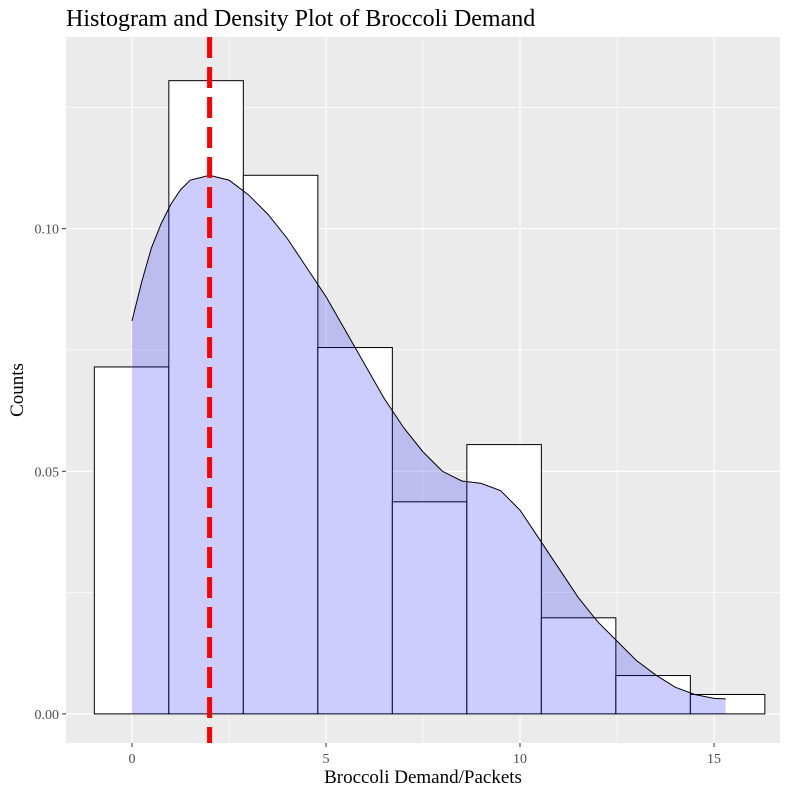  I want to click on y-axis-ticks: 0.00 0.05 0.10, so click(50, 473).